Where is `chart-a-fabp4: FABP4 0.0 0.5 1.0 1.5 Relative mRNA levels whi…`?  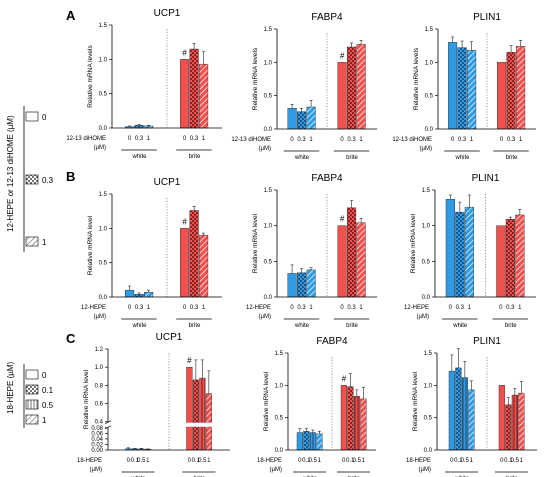
chart-a-fabp4: FABP4 0.0 0.5 1.0 1.5 Relative mRNA levels whi… is located at coordinates (304, 86).